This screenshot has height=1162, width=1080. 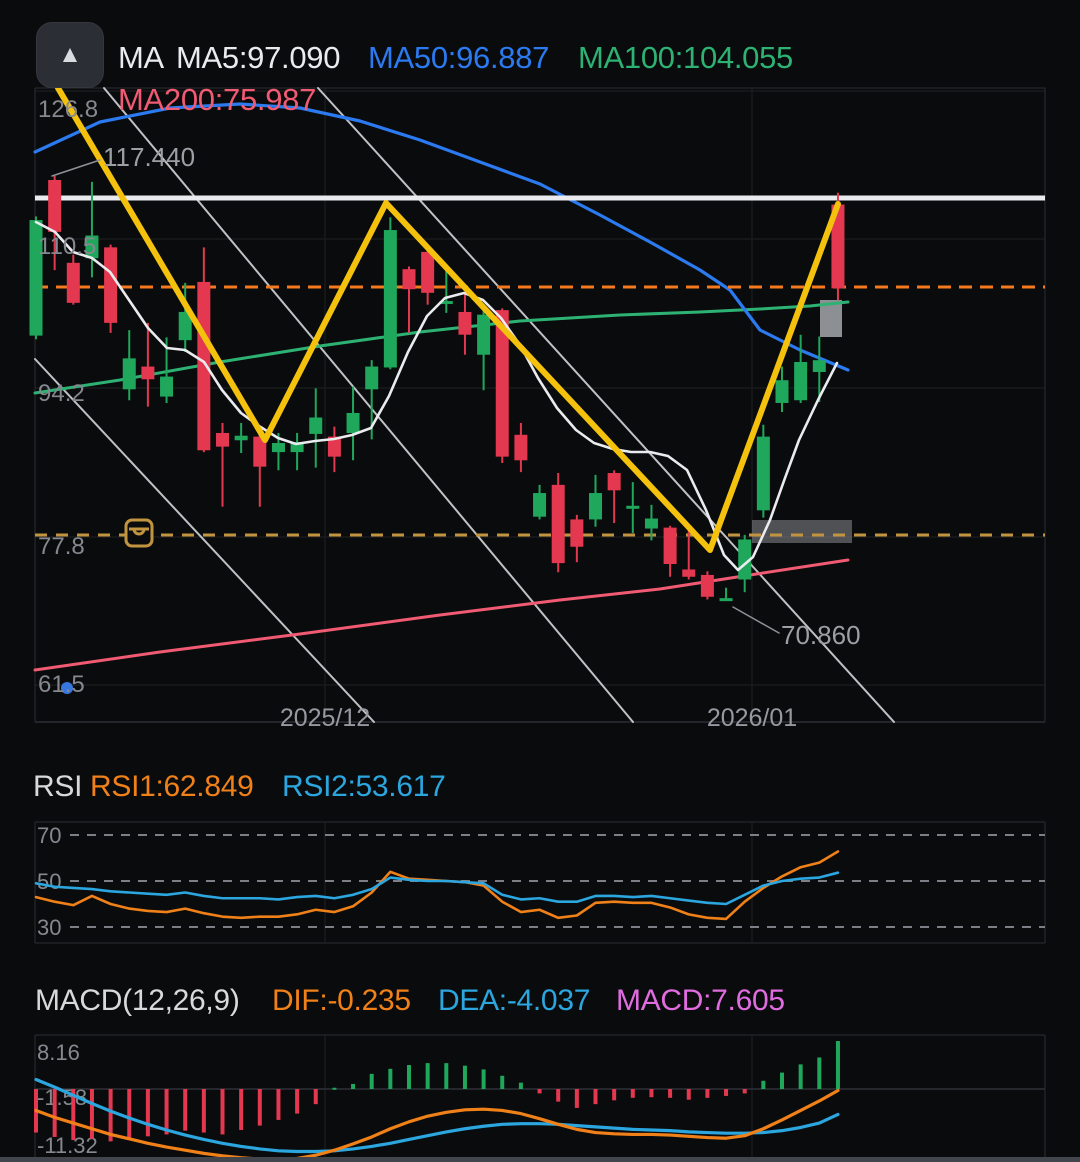 What do you see at coordinates (700, 1000) in the screenshot?
I see `macd-value: MACD:7.605` at bounding box center [700, 1000].